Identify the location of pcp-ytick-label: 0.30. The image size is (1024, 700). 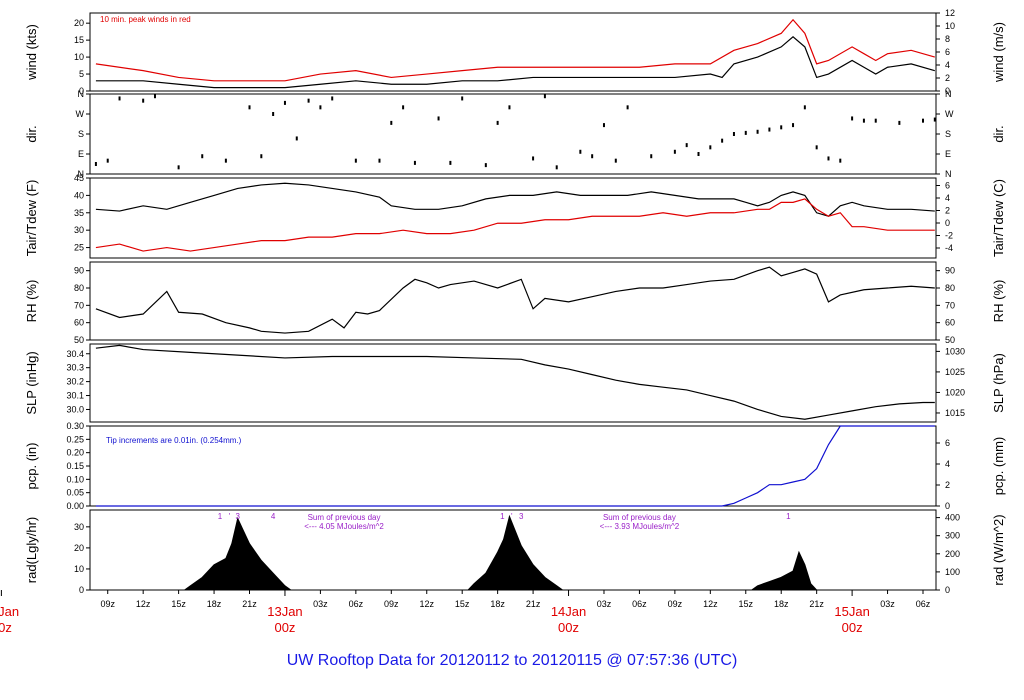
(75, 426).